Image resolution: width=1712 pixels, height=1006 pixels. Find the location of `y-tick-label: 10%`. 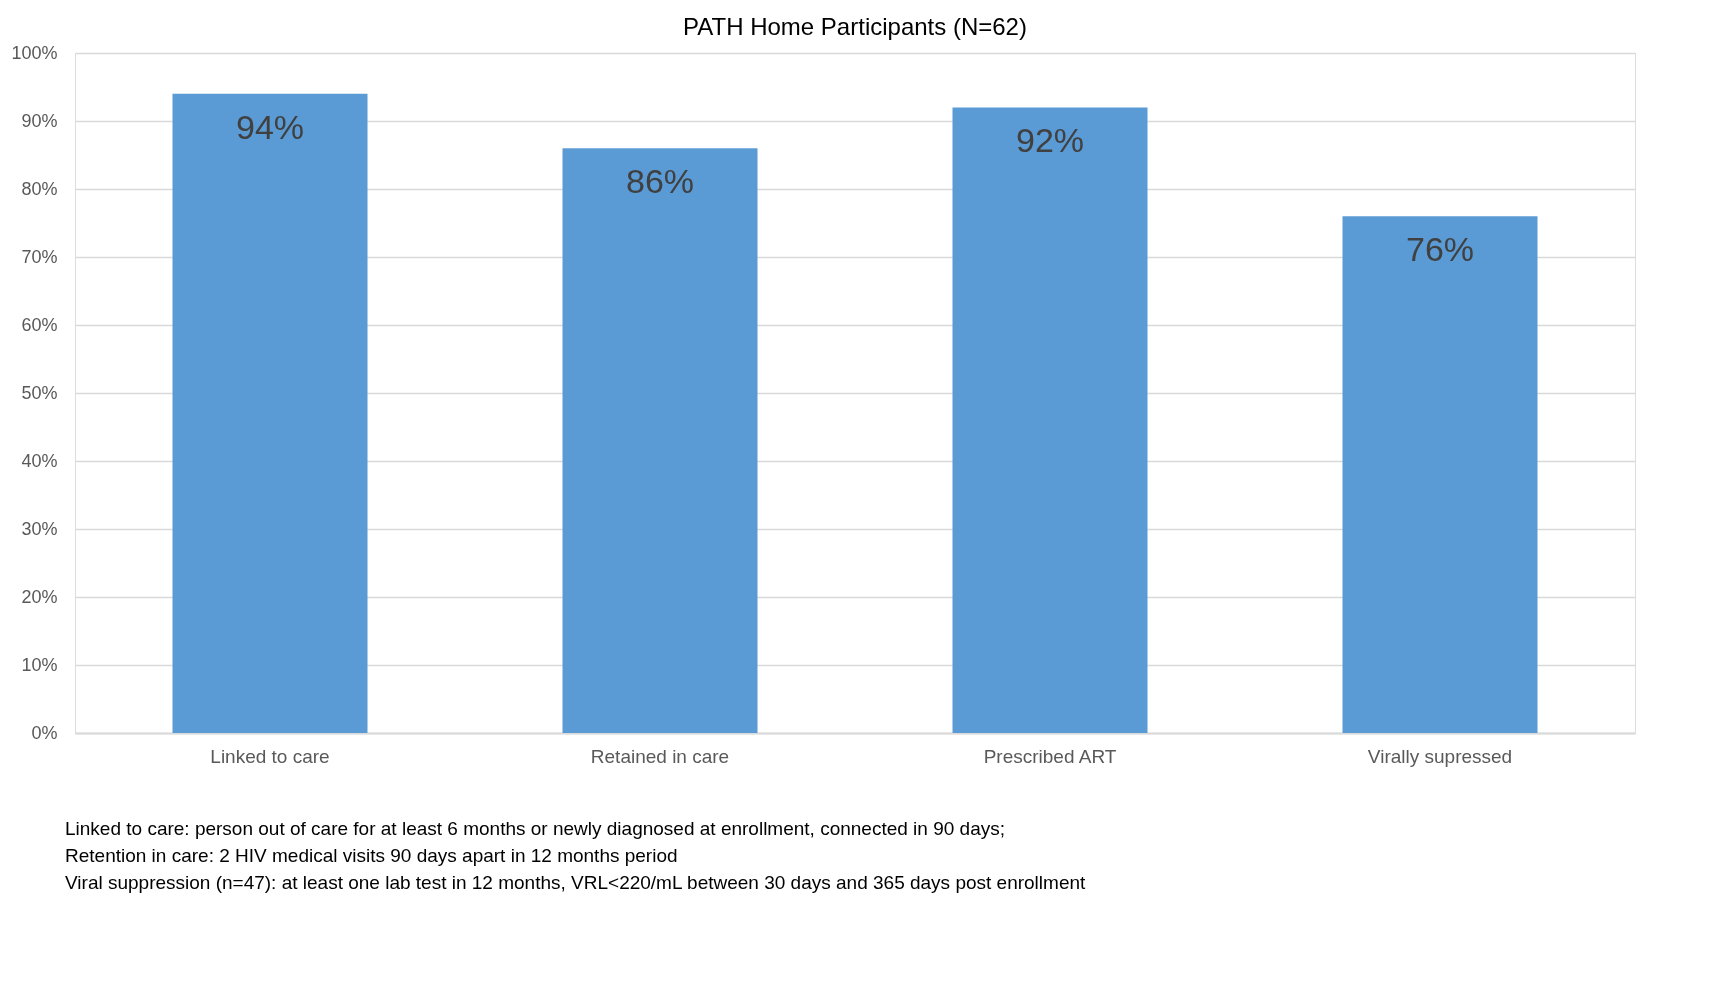

y-tick-label: 10% is located at coordinates (39, 664).